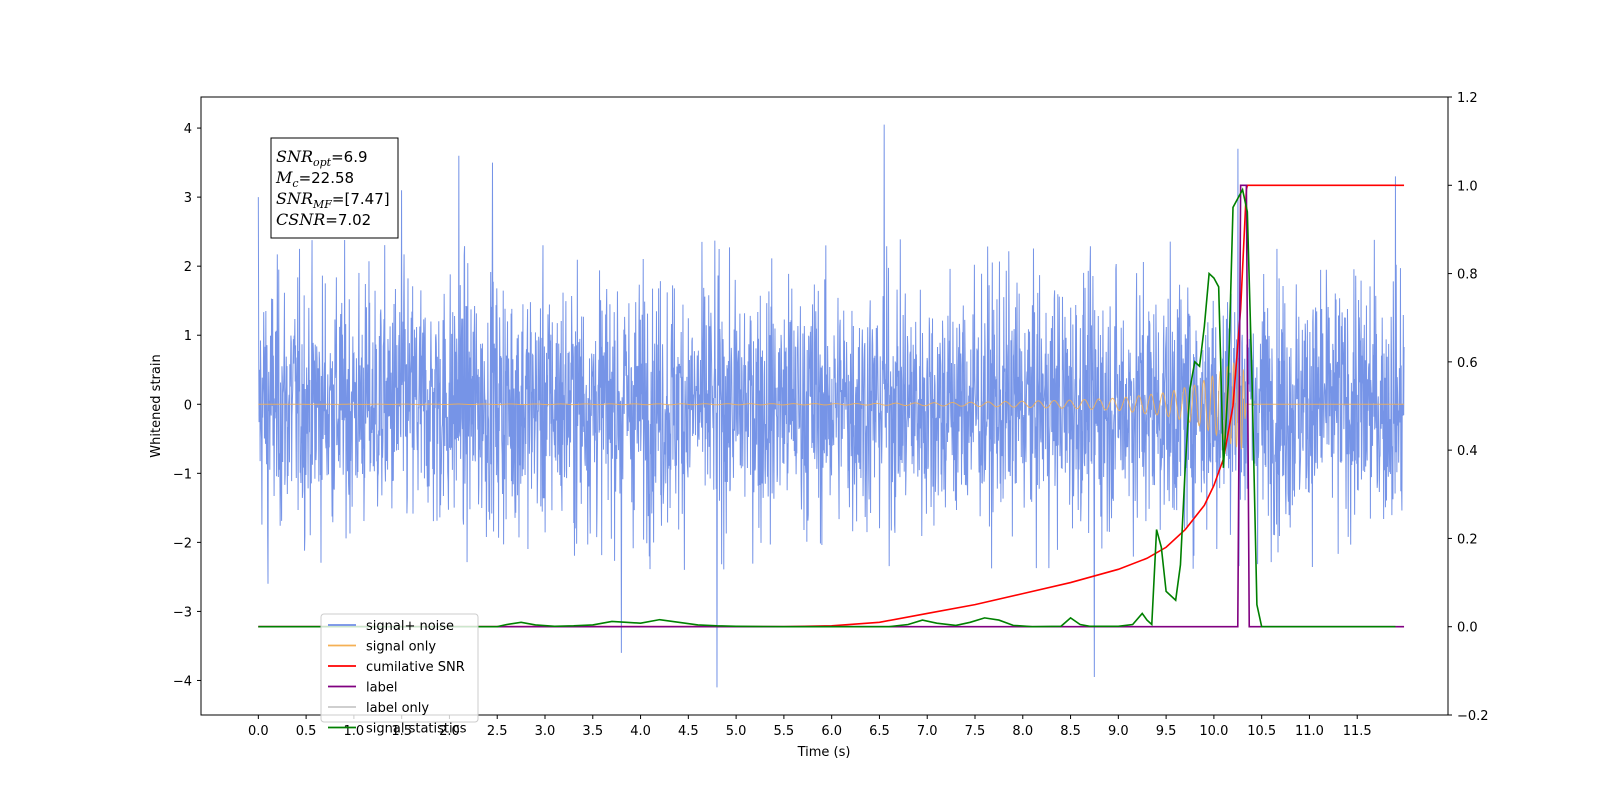 The width and height of the screenshot is (1600, 800). What do you see at coordinates (1213, 731) in the screenshot?
I see `x-tick-label: 10.0` at bounding box center [1213, 731].